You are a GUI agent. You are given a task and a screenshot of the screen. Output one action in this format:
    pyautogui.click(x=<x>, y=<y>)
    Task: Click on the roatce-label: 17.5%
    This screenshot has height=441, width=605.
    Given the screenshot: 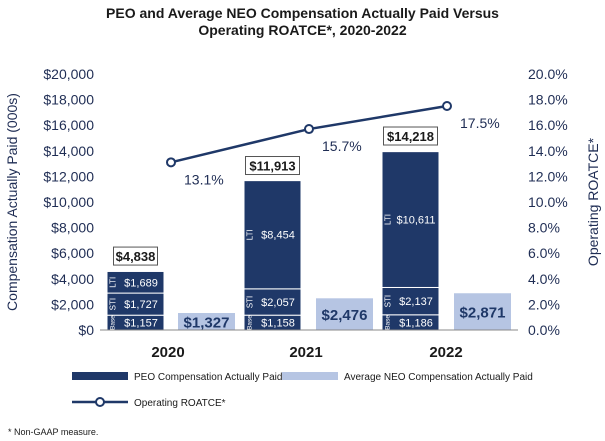 What is the action you would take?
    pyautogui.click(x=480, y=123)
    